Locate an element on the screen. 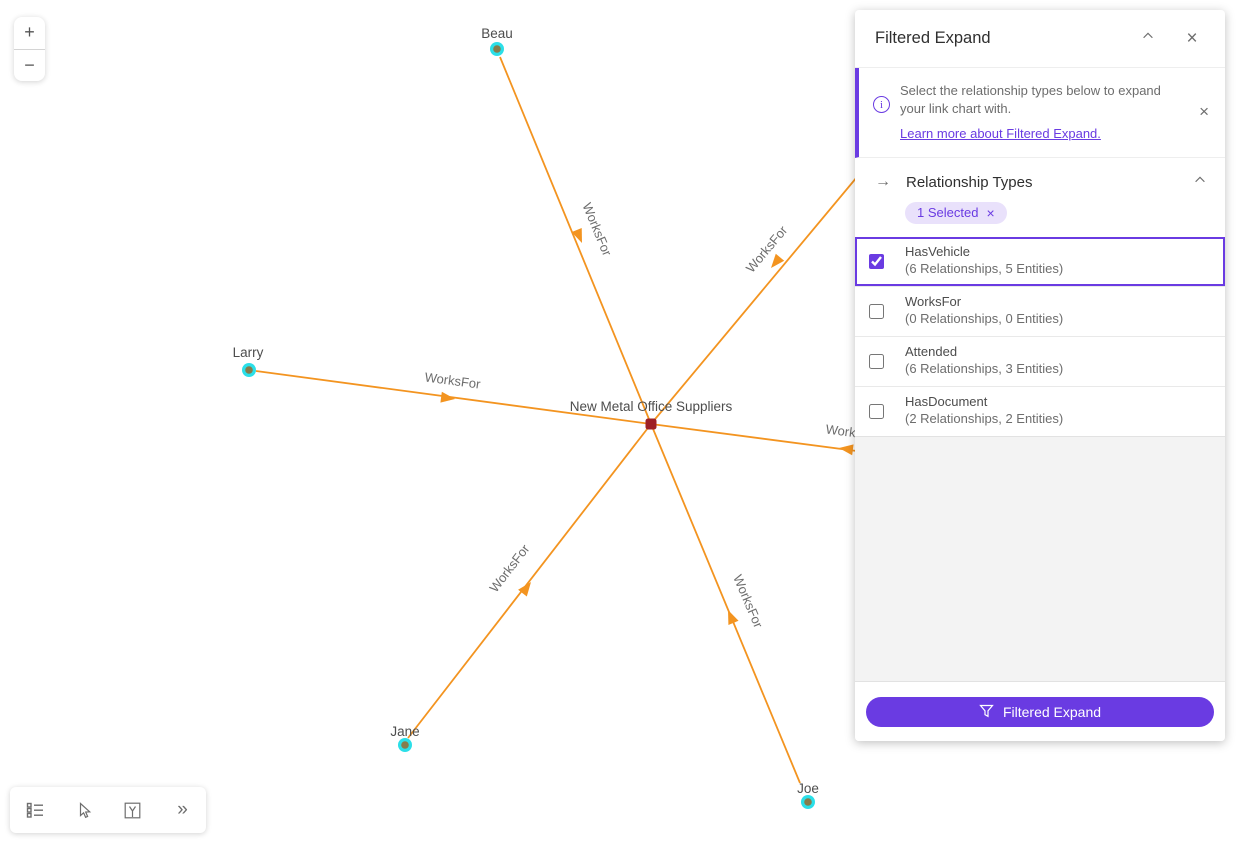  hasvehicle-checkbox is located at coordinates (876, 261).